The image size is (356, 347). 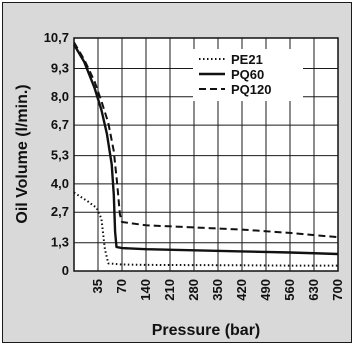 I want to click on x-tick-label: 630, so click(x=313, y=290).